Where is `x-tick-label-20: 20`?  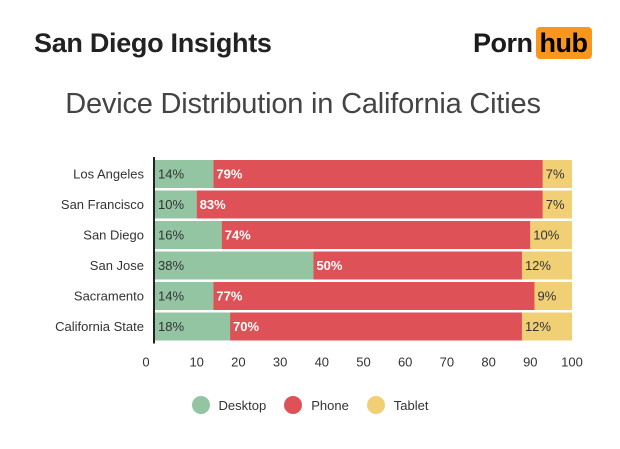
x-tick-label-20: 20 is located at coordinates (238, 362).